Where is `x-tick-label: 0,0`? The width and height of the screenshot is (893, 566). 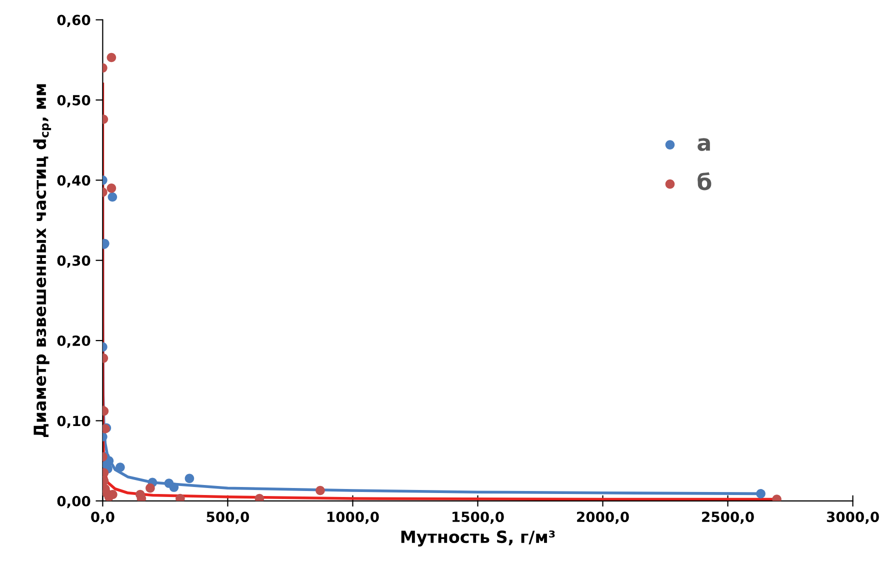
x-tick-label: 0,0 is located at coordinates (102, 518).